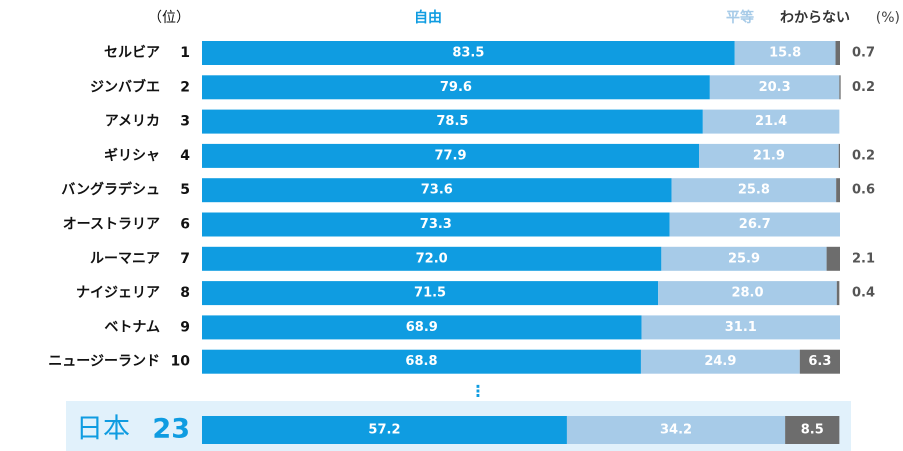  I want to click on country-label: ベトナム, so click(132, 327).